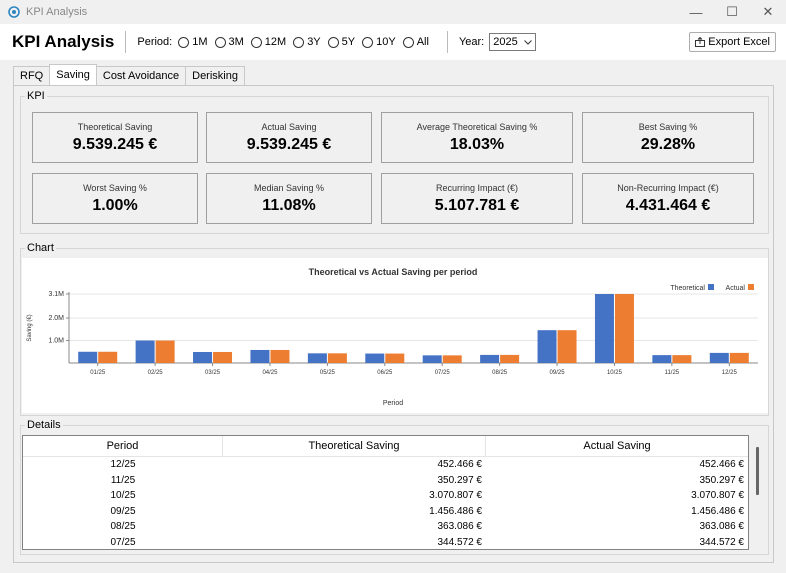  I want to click on year-select: 2025, so click(513, 42).